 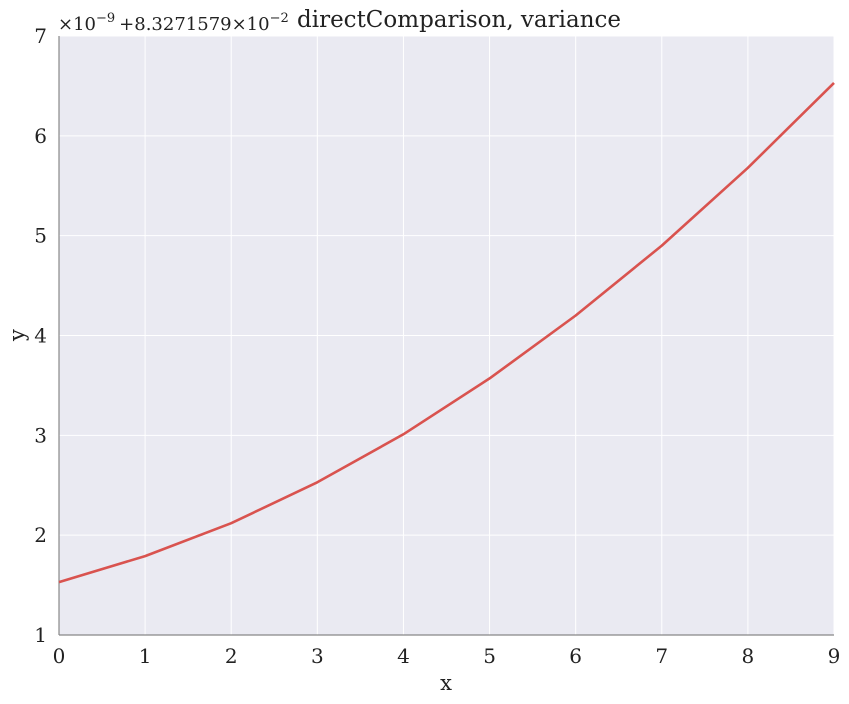 I want to click on y-tick-label: 2, so click(x=40, y=535).